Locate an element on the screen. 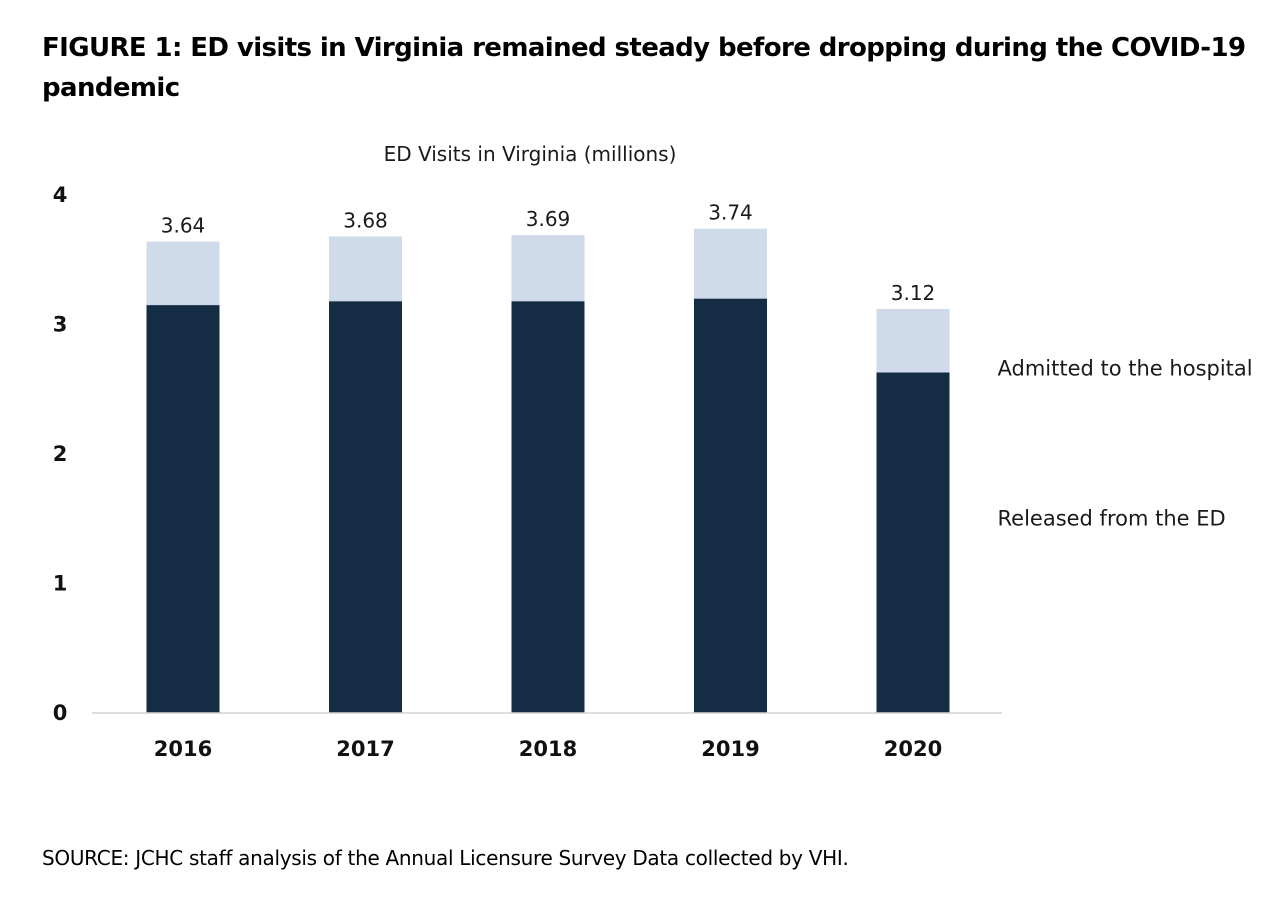  y-axis-ticks: 0 1 2 3 4 is located at coordinates (60, 454).